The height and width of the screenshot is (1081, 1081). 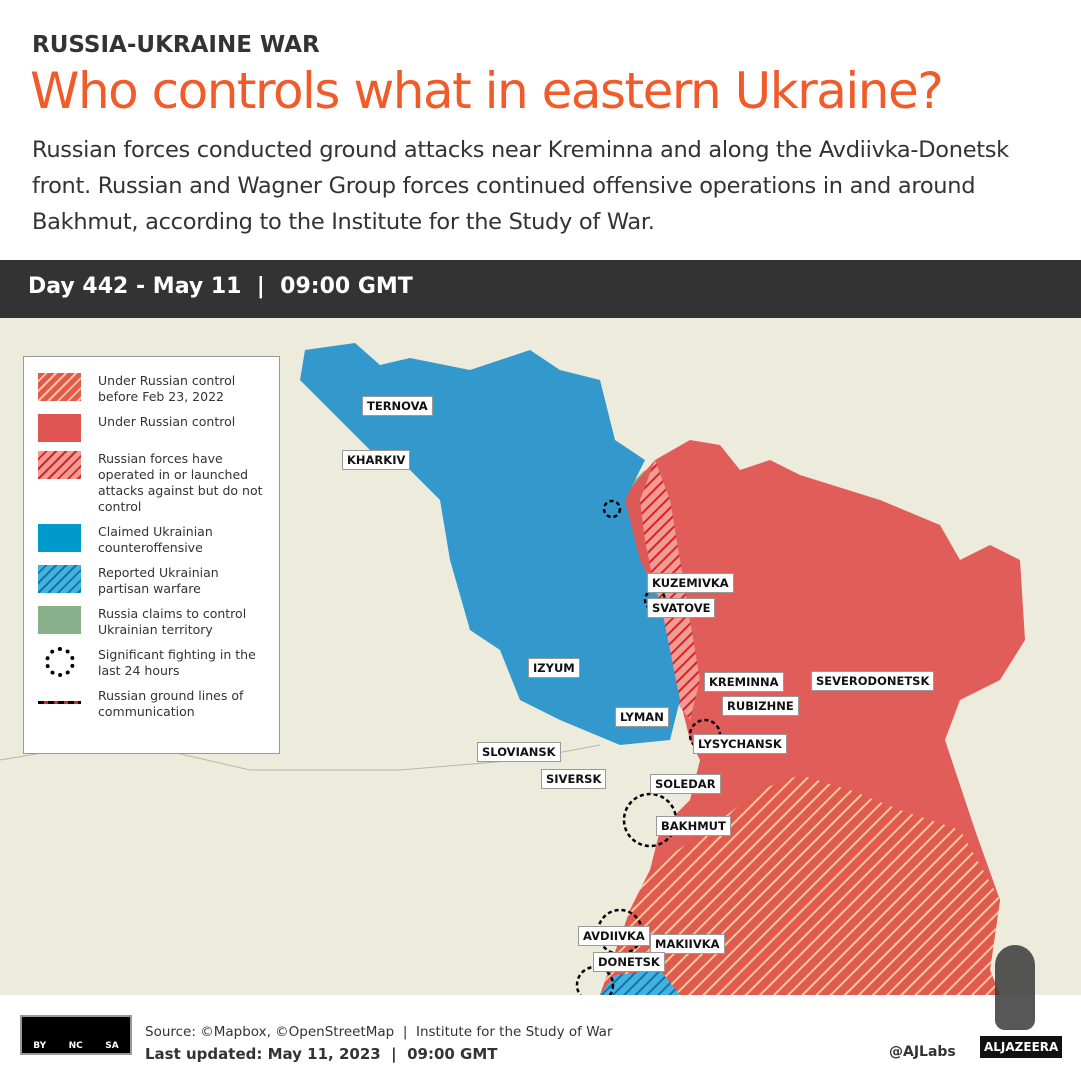 What do you see at coordinates (873, 681) in the screenshot?
I see `label-severodonetsk: SEVERODONETSK` at bounding box center [873, 681].